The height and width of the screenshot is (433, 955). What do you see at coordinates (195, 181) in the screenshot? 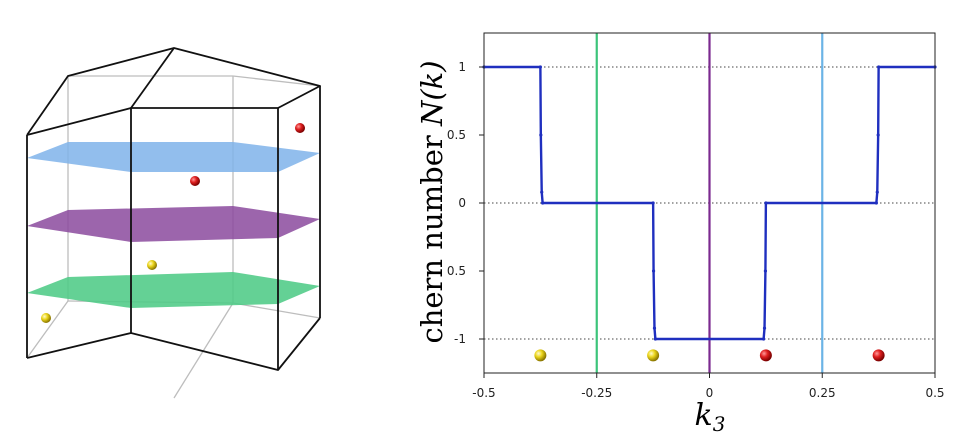
I see `weyl-point-red-middle` at bounding box center [195, 181].